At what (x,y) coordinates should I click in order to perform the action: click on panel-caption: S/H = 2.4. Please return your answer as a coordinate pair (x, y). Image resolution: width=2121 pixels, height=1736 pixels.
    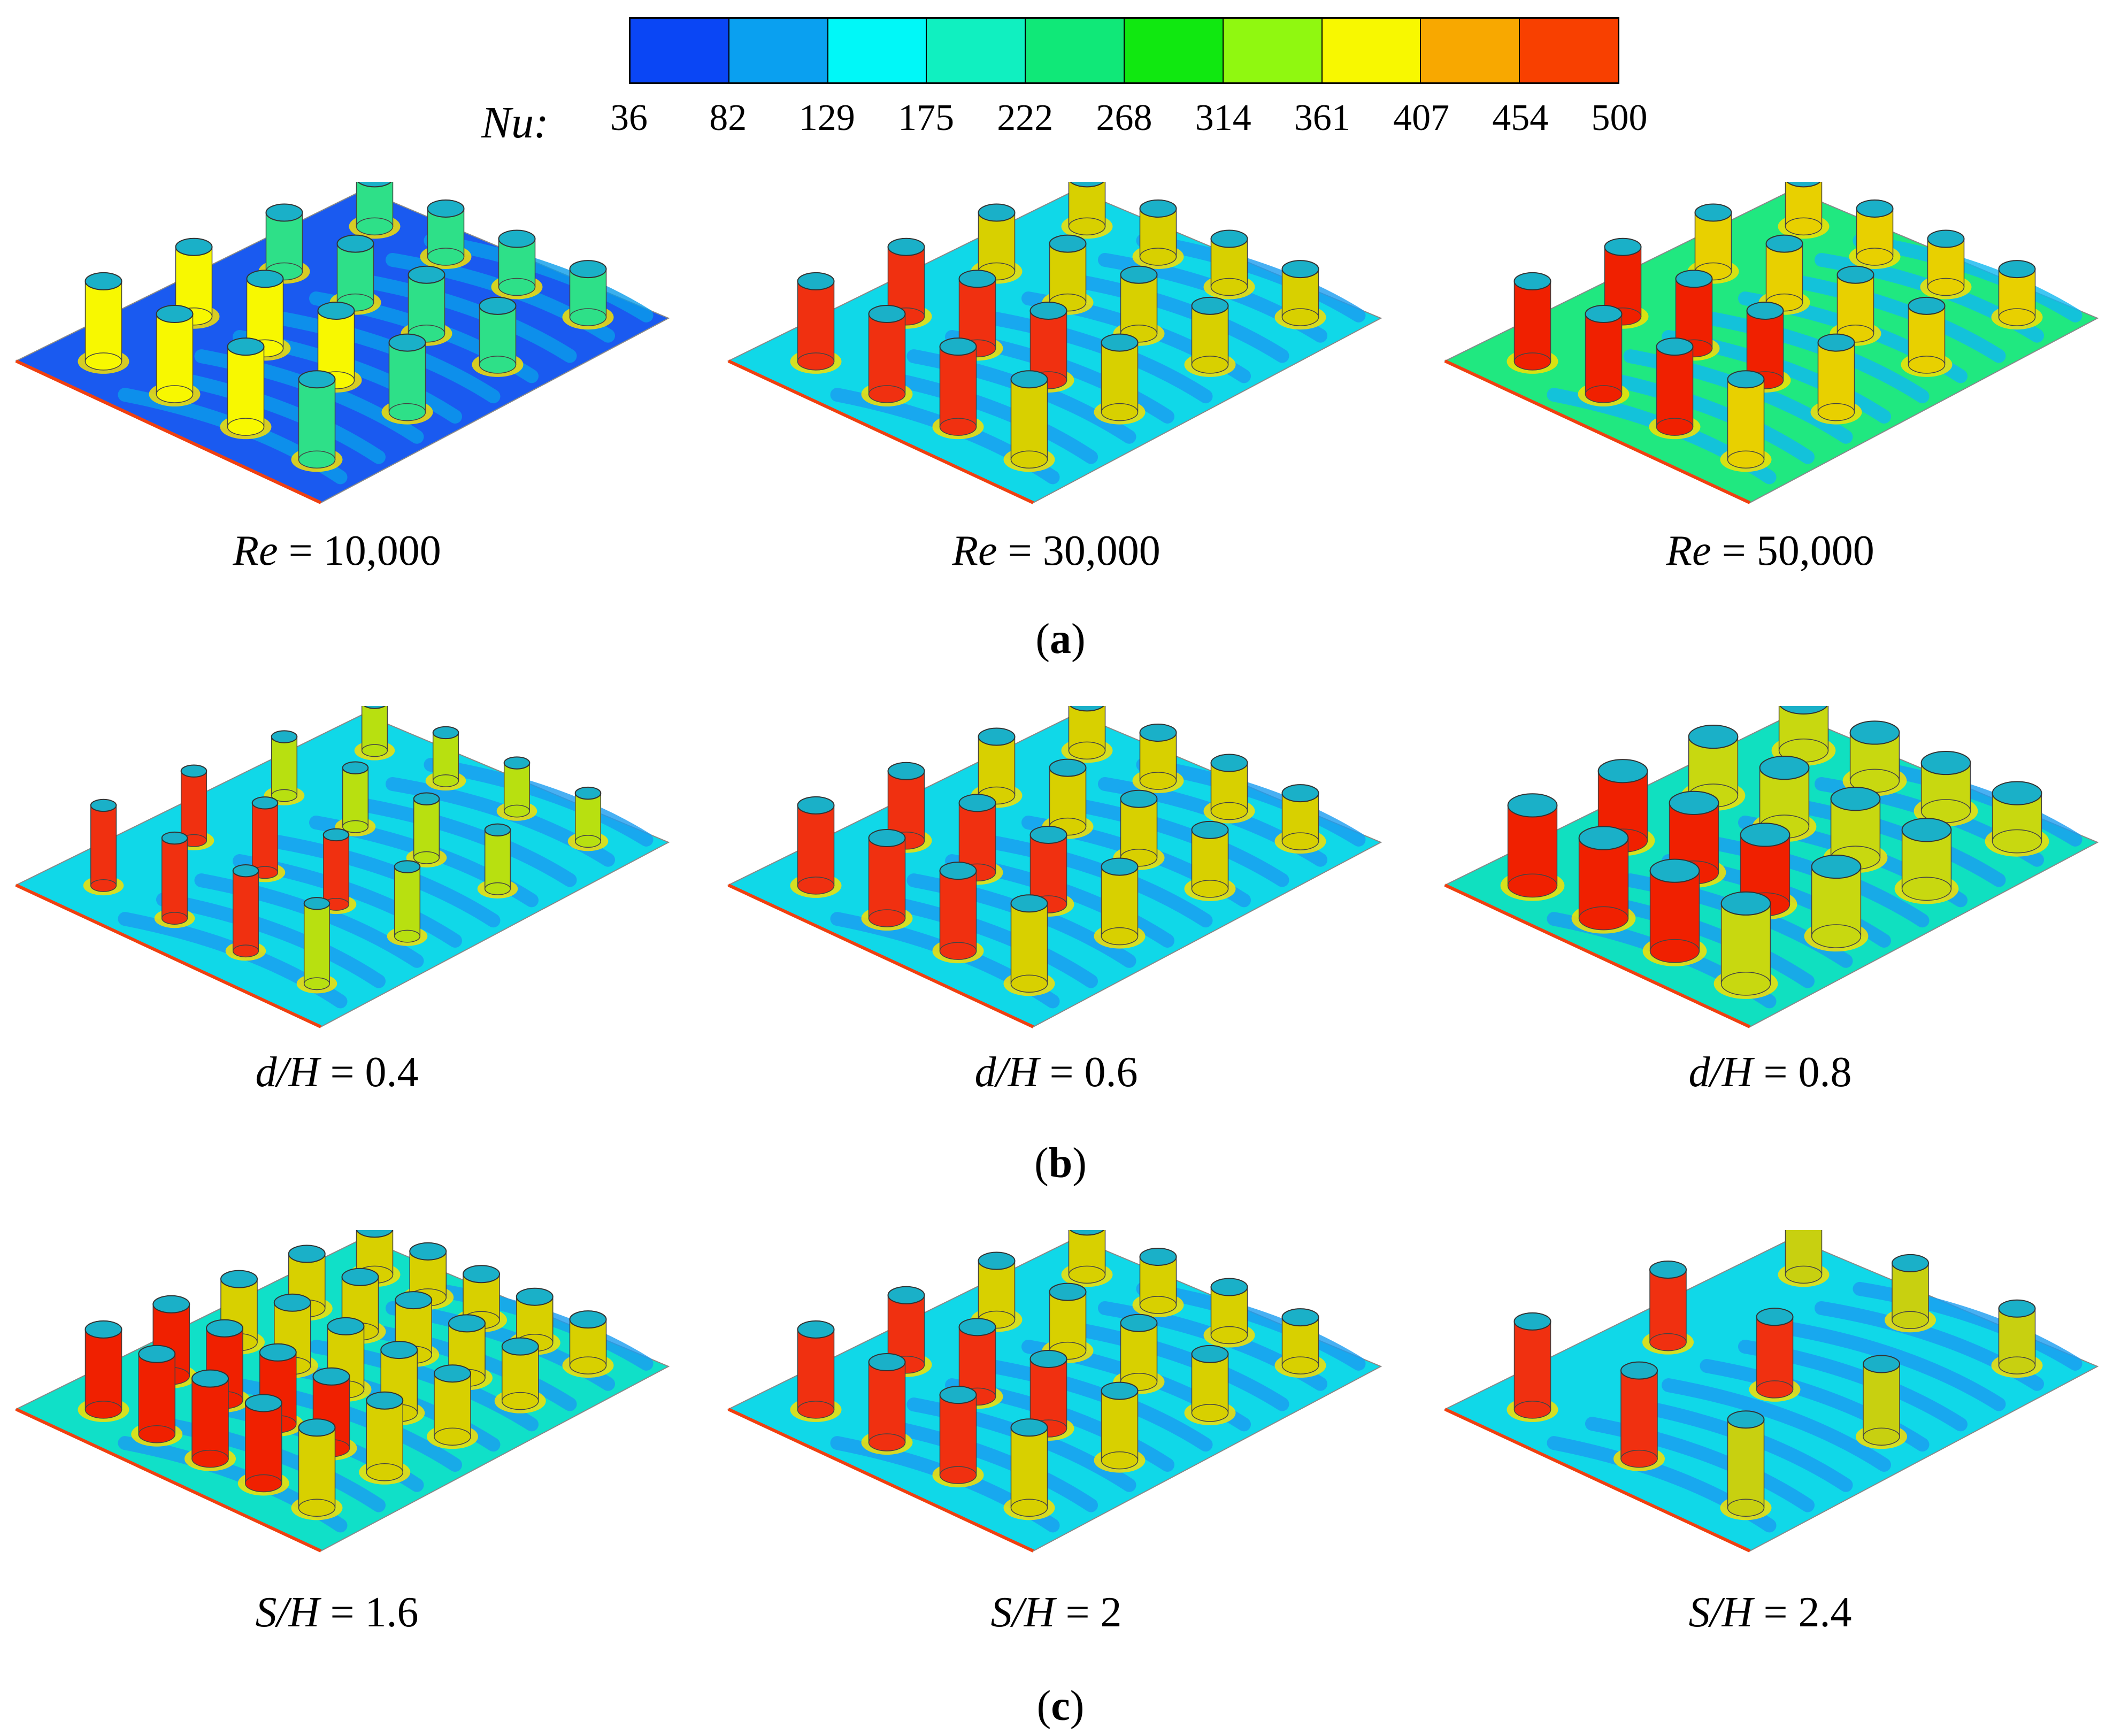
    Looking at the image, I should click on (1769, 1612).